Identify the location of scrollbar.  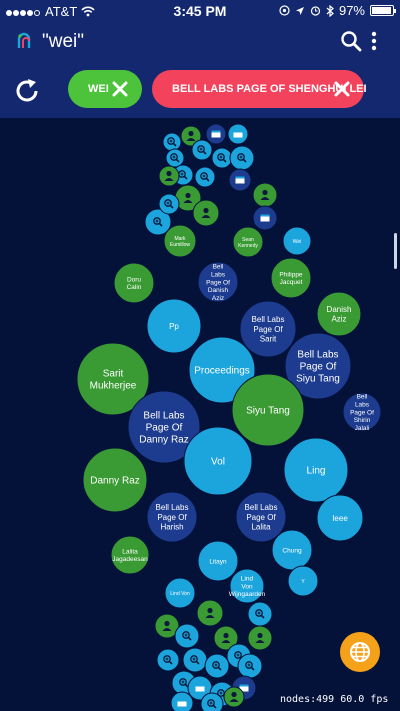
(395, 251).